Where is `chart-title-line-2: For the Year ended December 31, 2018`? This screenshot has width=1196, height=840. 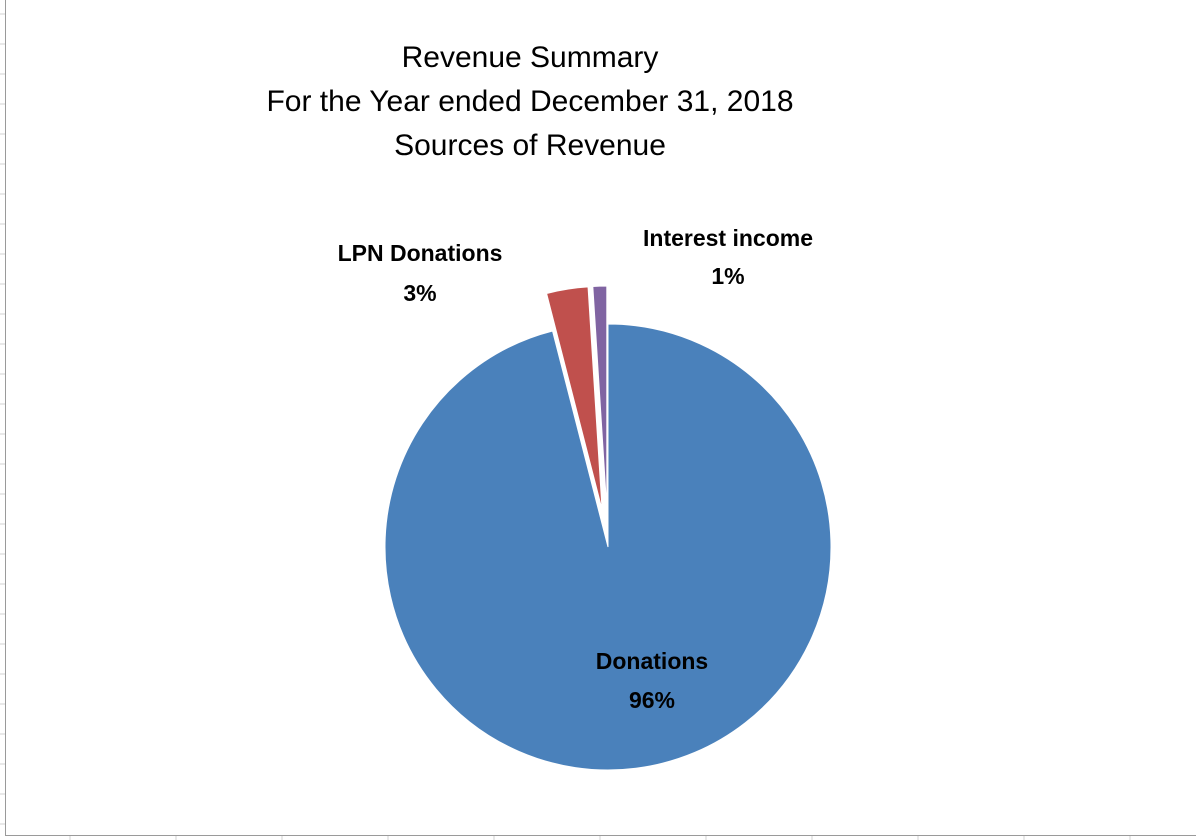
chart-title-line-2: For the Year ended December 31, 2018 is located at coordinates (530, 101).